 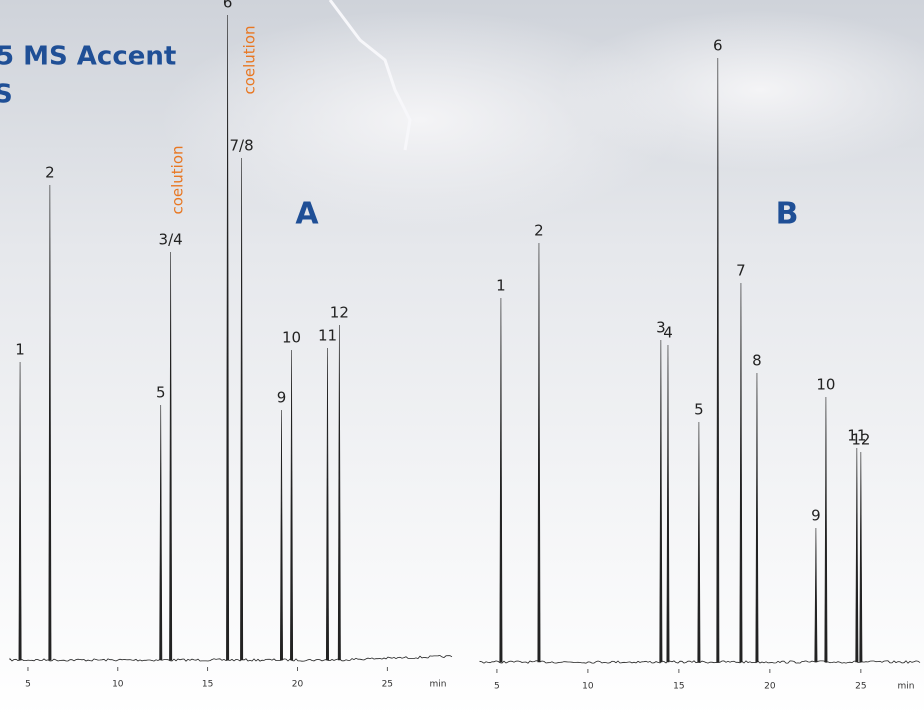 I want to click on peak-label: 8, so click(x=757, y=361).